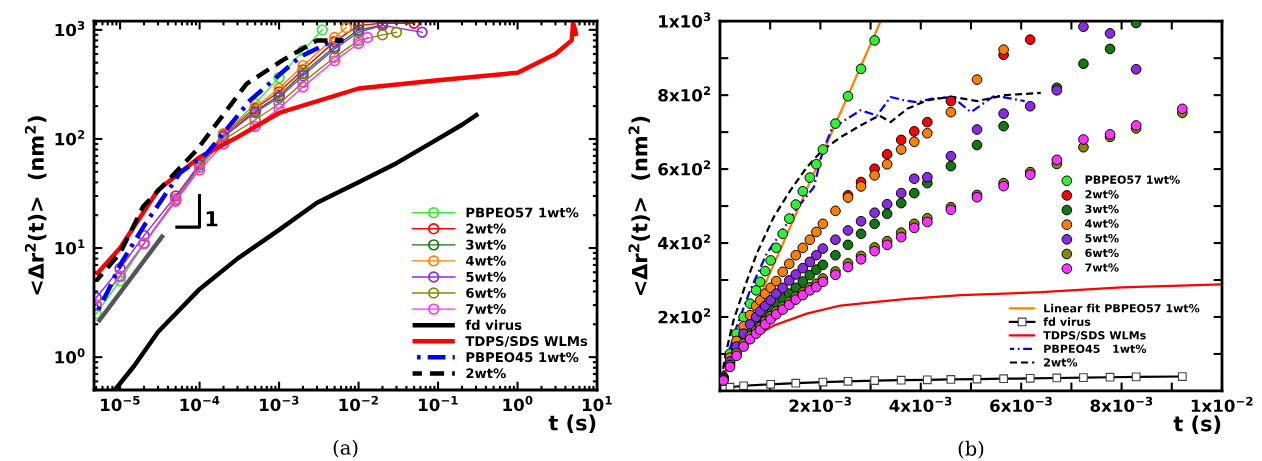 This screenshot has width=1262, height=461. I want to click on y-tick-label: 4x10$^{2}$, so click(684, 242).